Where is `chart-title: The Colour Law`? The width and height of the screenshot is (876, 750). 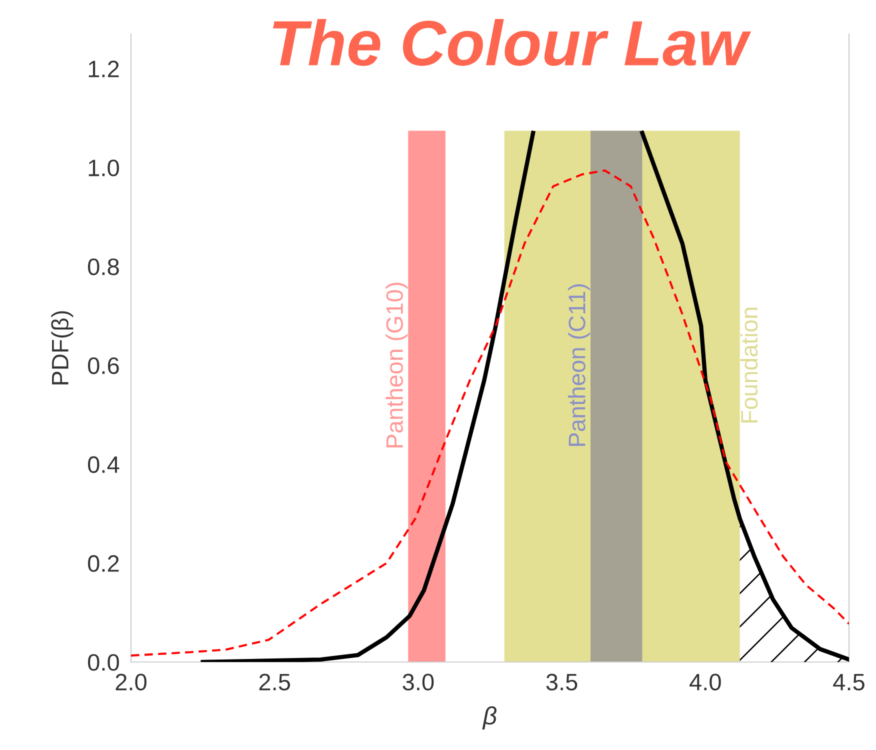 chart-title: The Colour Law is located at coordinates (512, 42).